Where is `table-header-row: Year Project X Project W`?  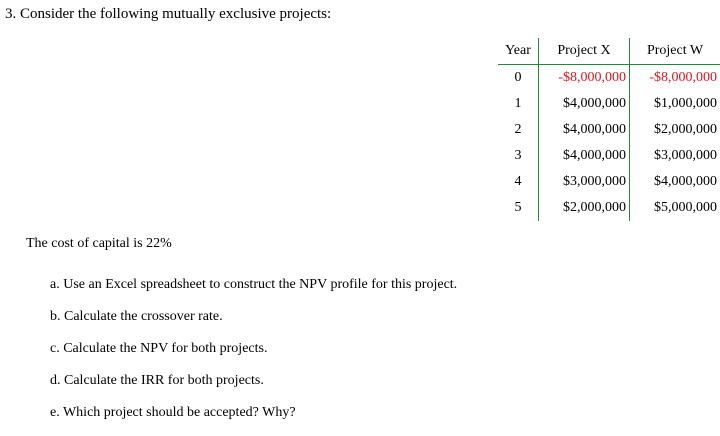 table-header-row: Year Project X Project W is located at coordinates (609, 51).